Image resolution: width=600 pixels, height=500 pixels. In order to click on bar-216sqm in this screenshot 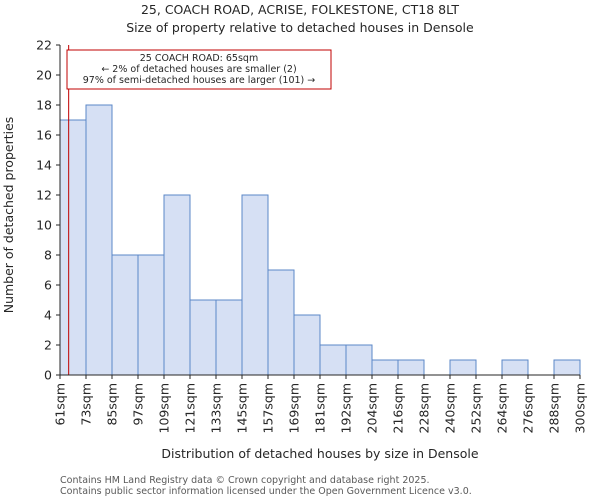, I will do `click(411, 367)`.